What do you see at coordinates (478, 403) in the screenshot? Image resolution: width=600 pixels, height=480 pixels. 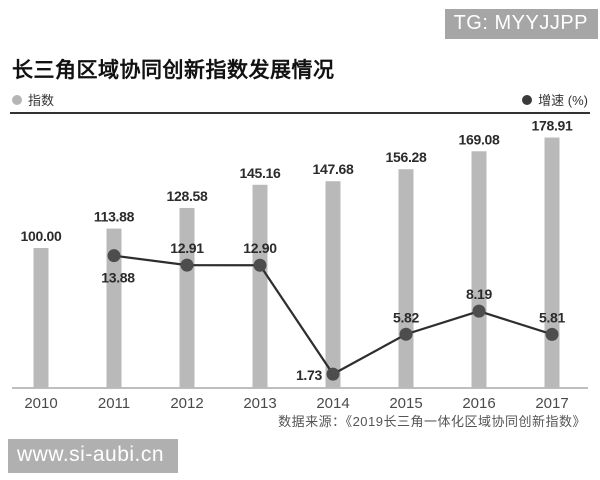 I see `year-label: 2016` at bounding box center [478, 403].